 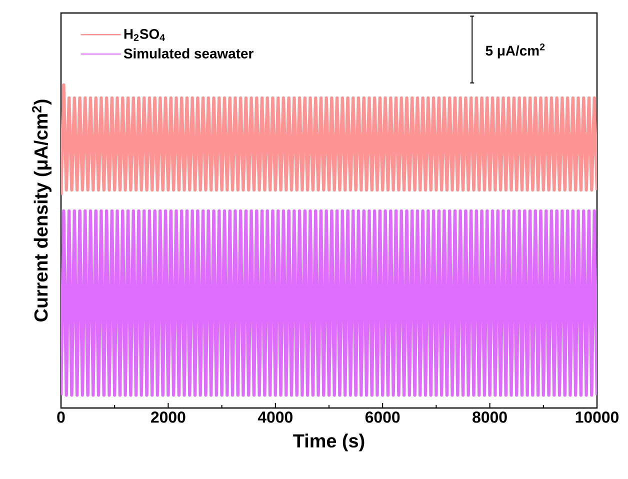 What do you see at coordinates (42, 211) in the screenshot?
I see `y-axis-title: Current density (μA/cm$^{2}$)` at bounding box center [42, 211].